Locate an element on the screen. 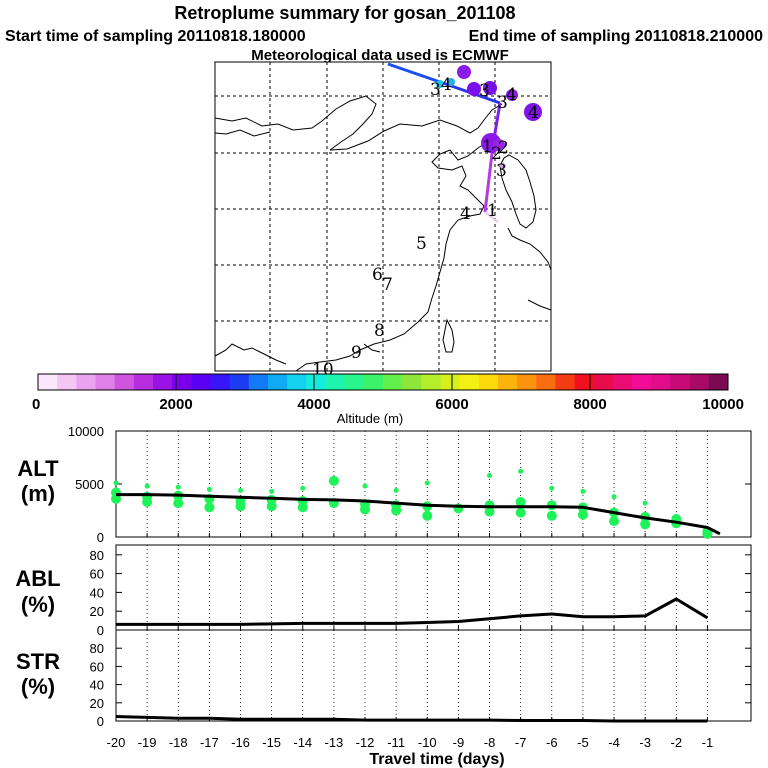 This screenshot has width=768, height=768. alt-label: ALT is located at coordinates (38, 468).